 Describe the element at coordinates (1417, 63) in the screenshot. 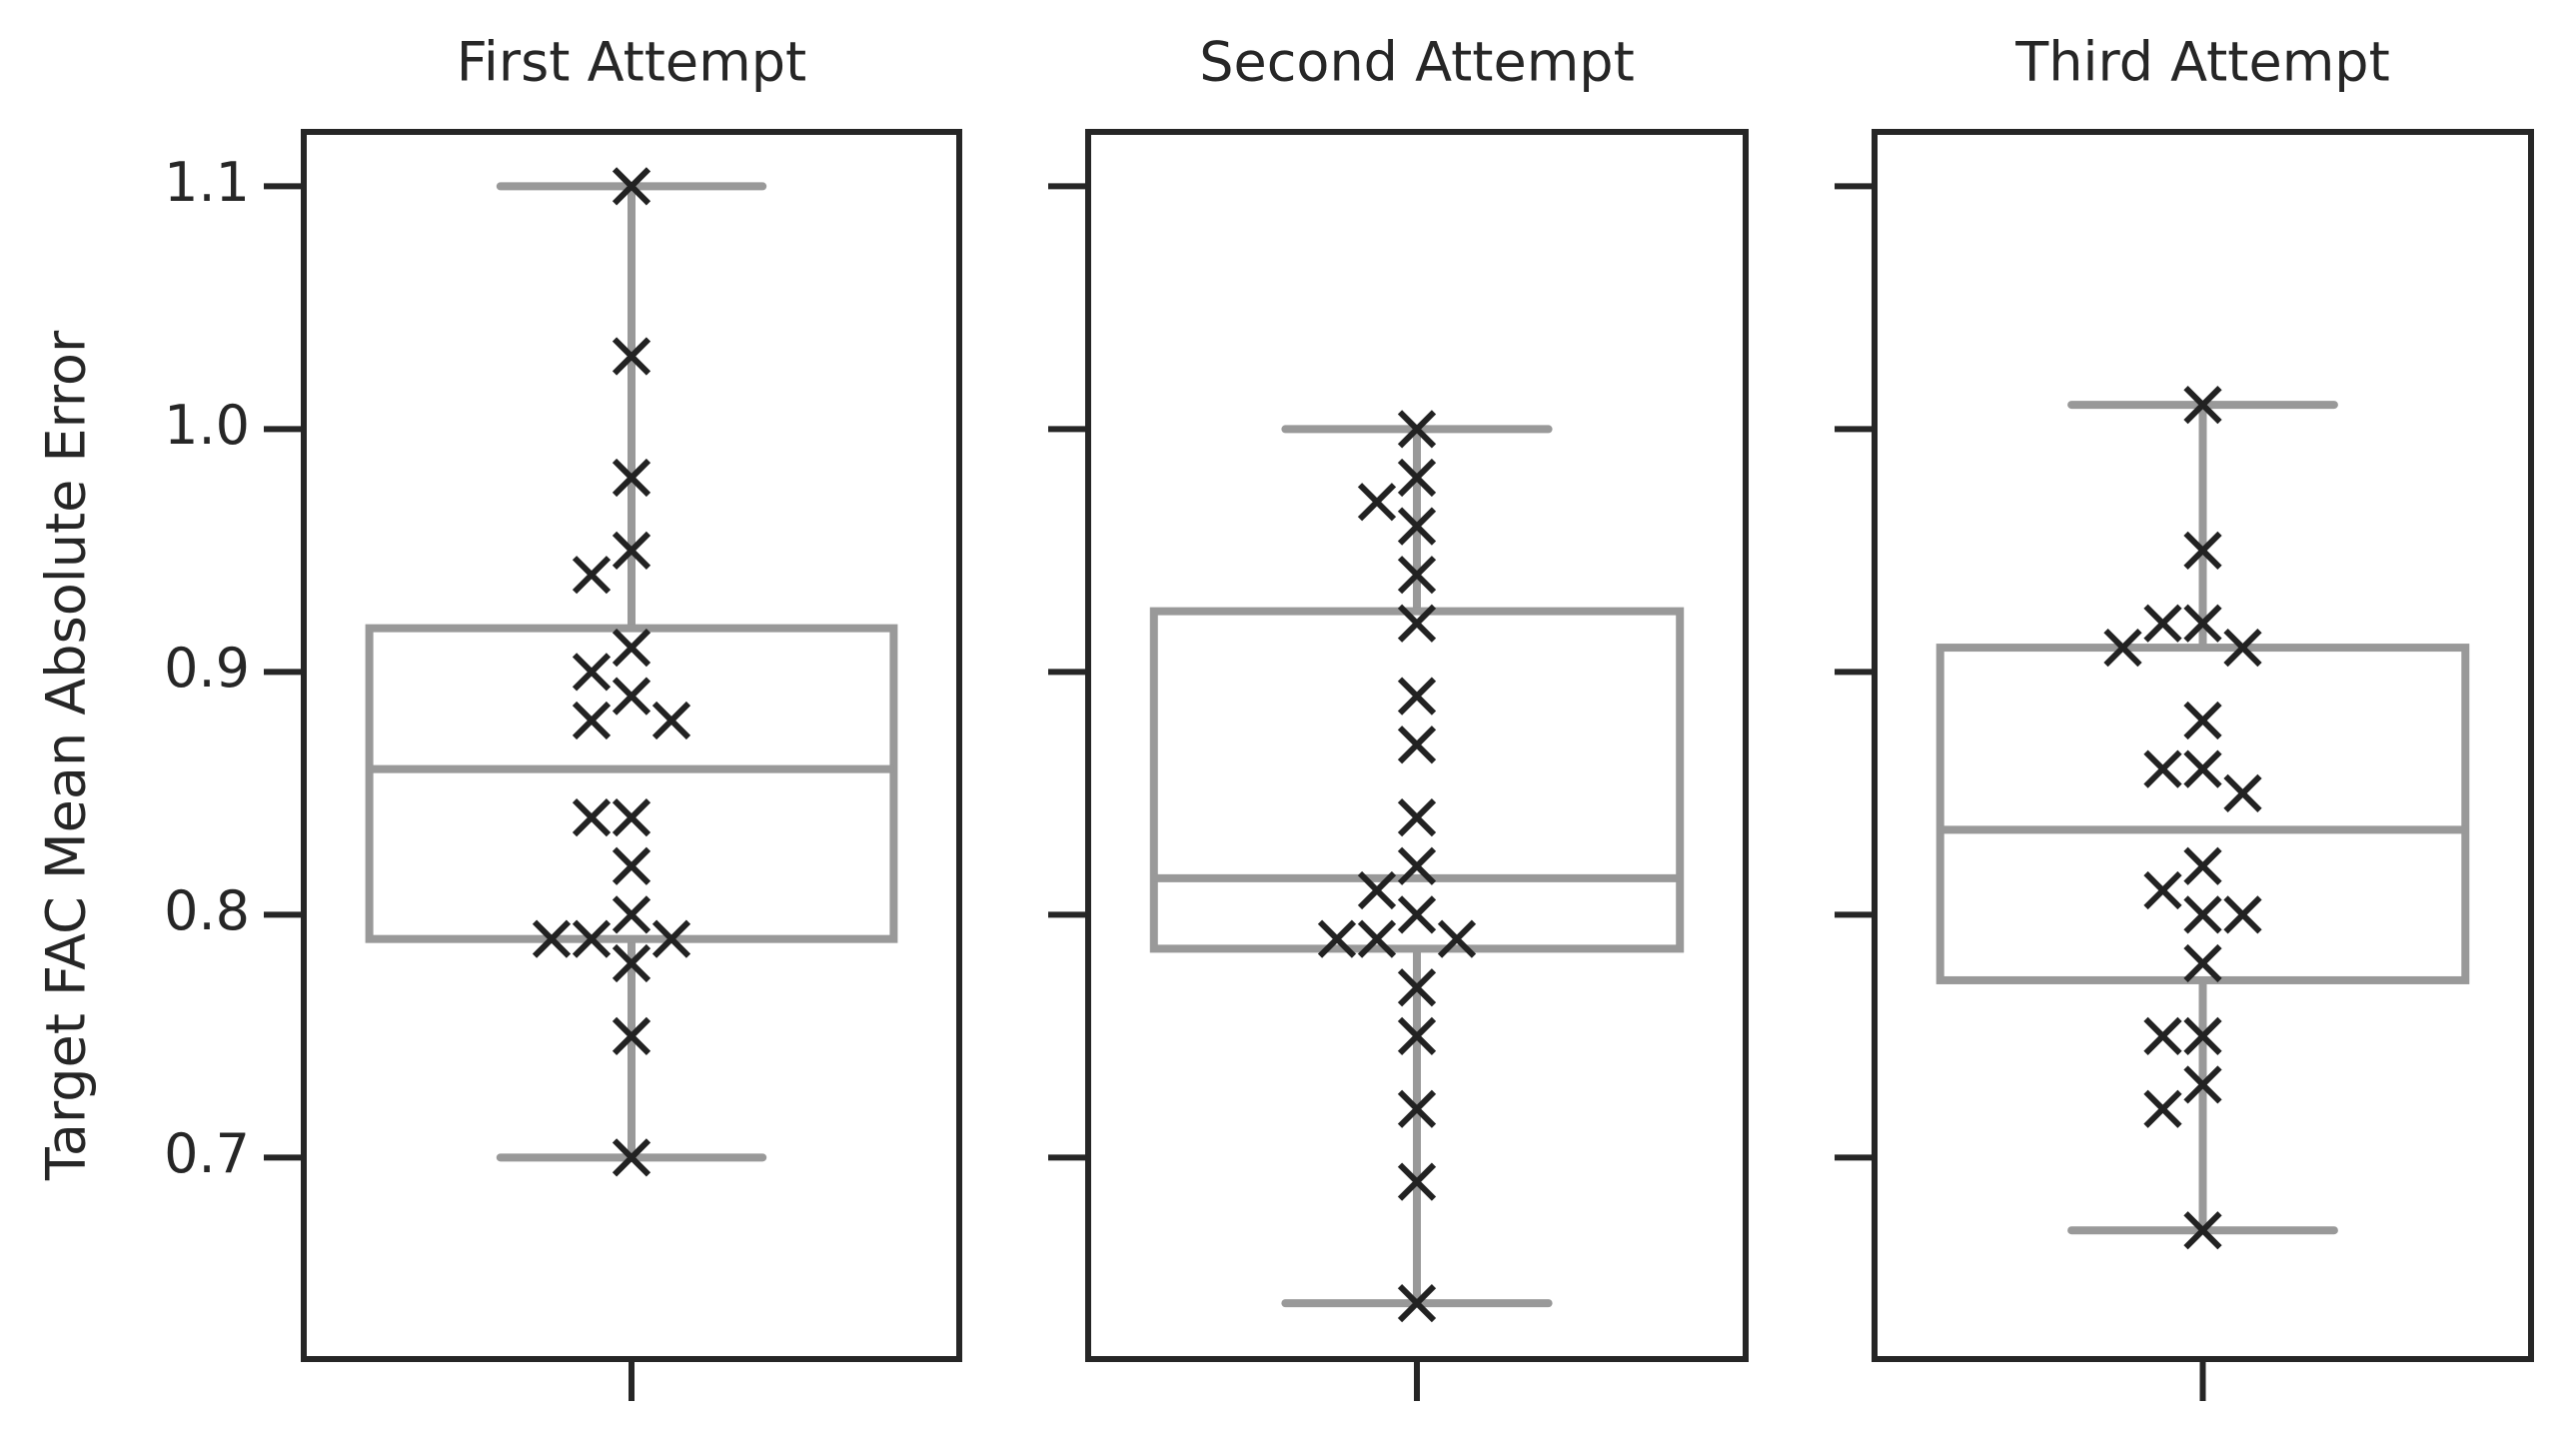

I see `subplot-title: Second Attempt` at that location.